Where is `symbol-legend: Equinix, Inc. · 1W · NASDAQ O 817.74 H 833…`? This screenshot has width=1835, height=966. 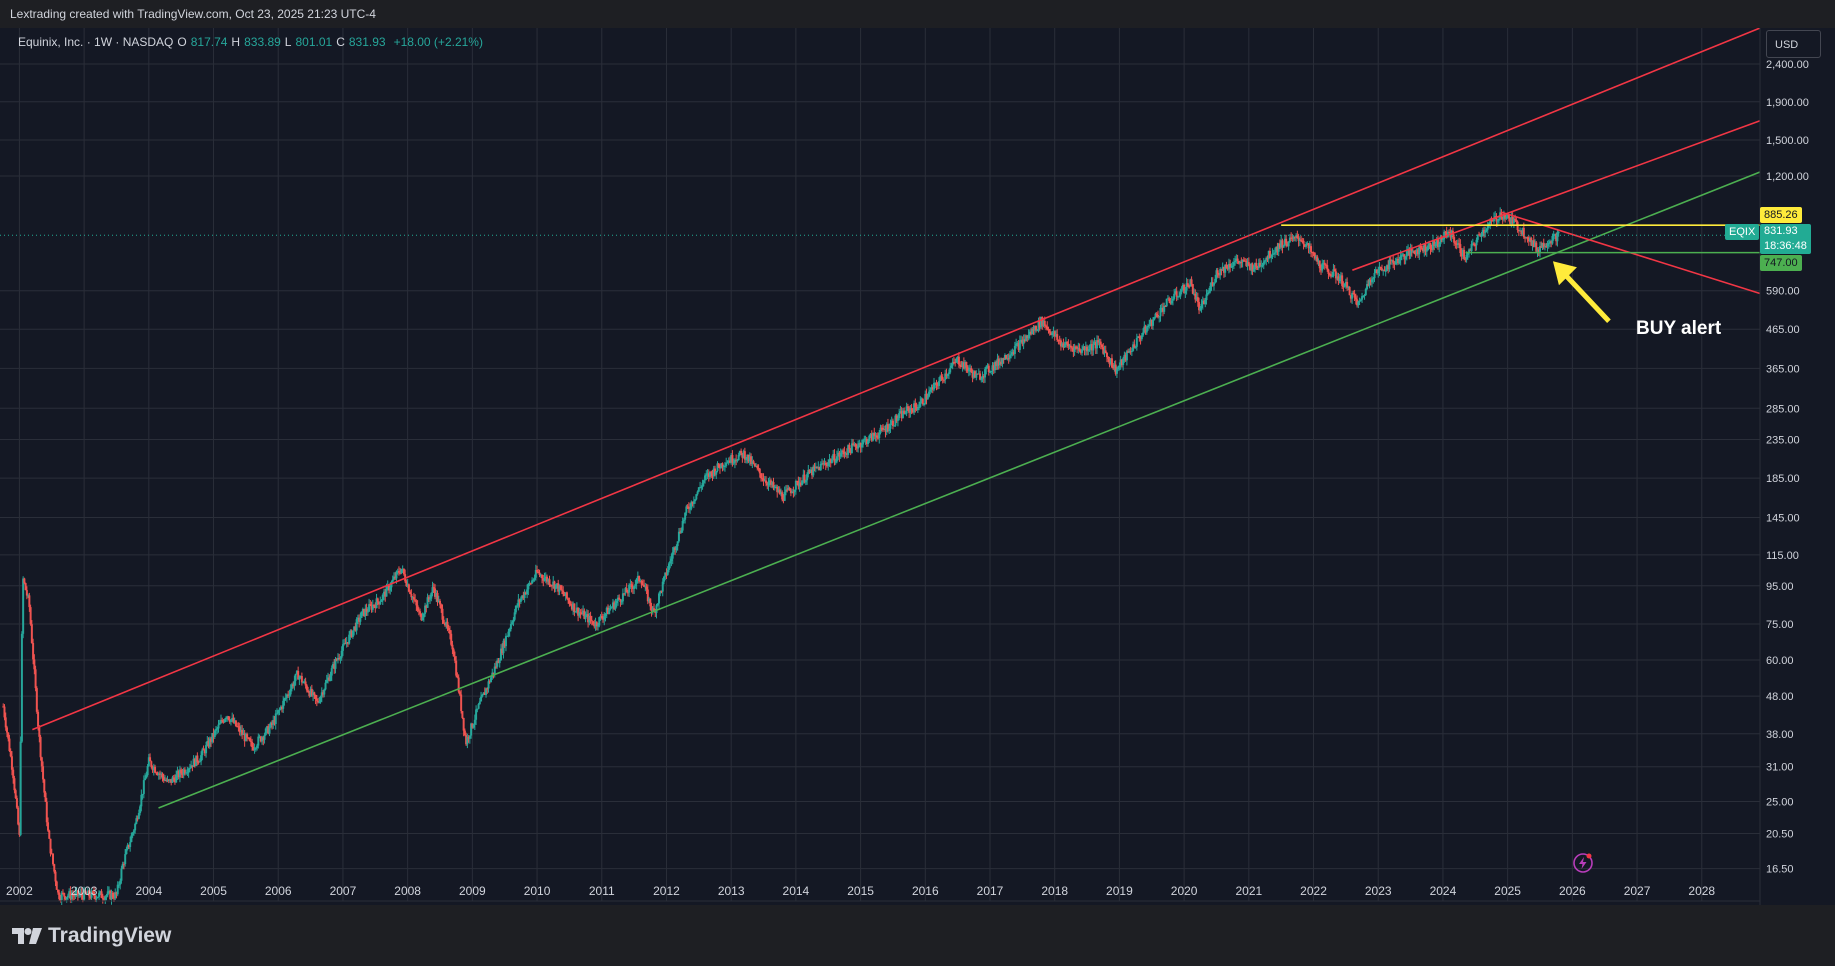 symbol-legend: Equinix, Inc. · 1W · NASDAQ O 817.74 H 833… is located at coordinates (250, 42).